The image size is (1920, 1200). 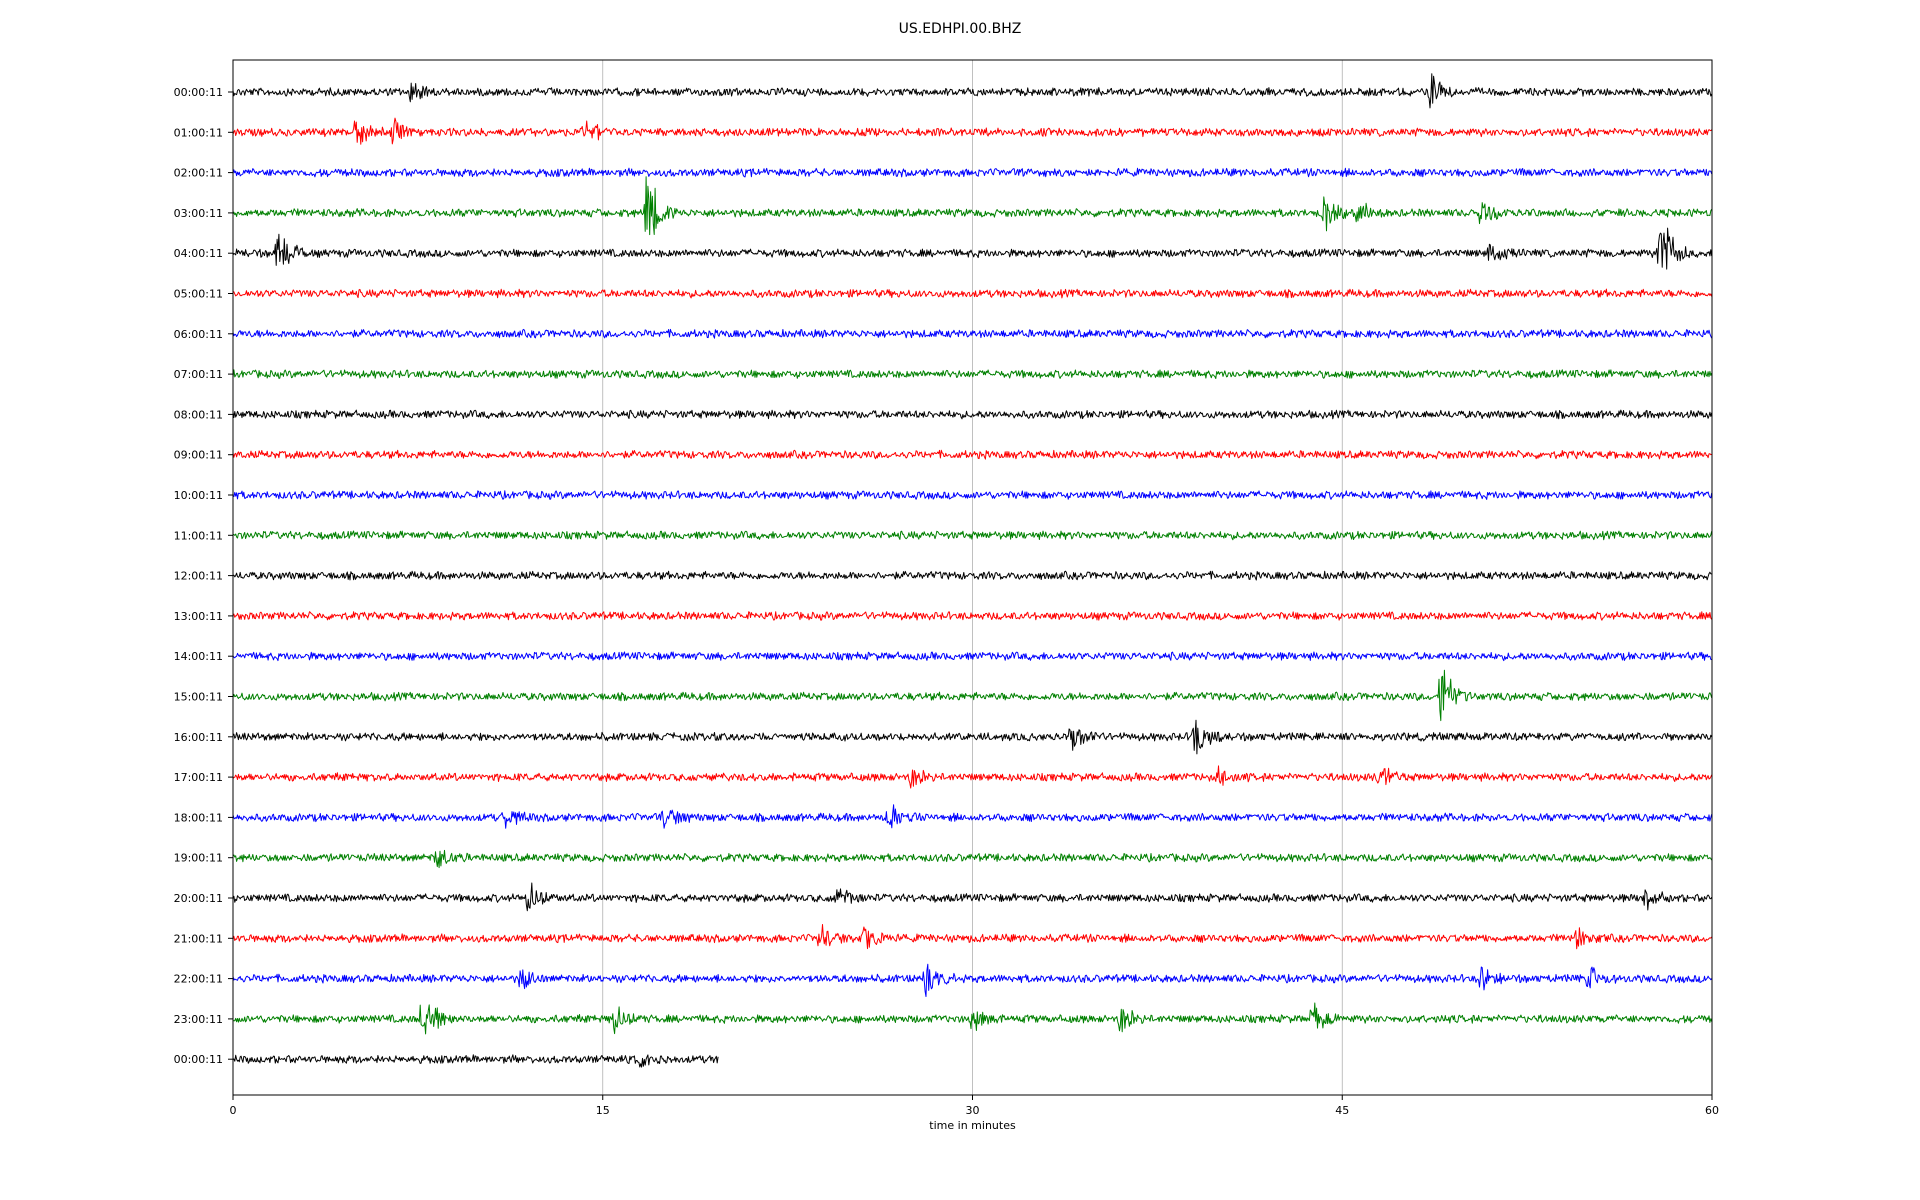 What do you see at coordinates (972, 1125) in the screenshot?
I see `x-axis-title: time in minutes` at bounding box center [972, 1125].